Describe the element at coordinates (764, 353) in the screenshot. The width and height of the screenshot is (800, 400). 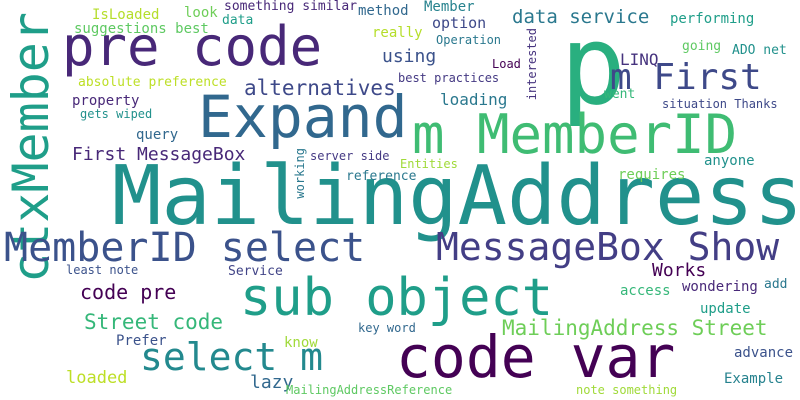
I see `word-advance: advance` at that location.